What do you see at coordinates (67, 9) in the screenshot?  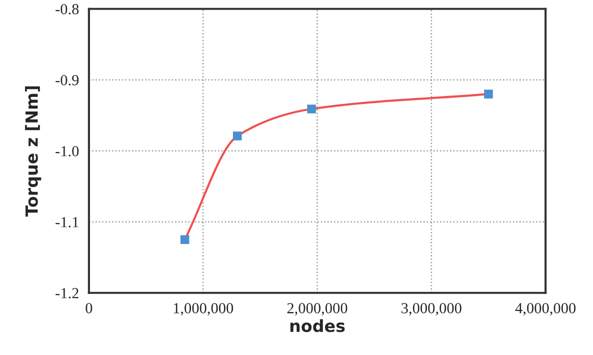 I see `y-tick-label: -0.8` at bounding box center [67, 9].